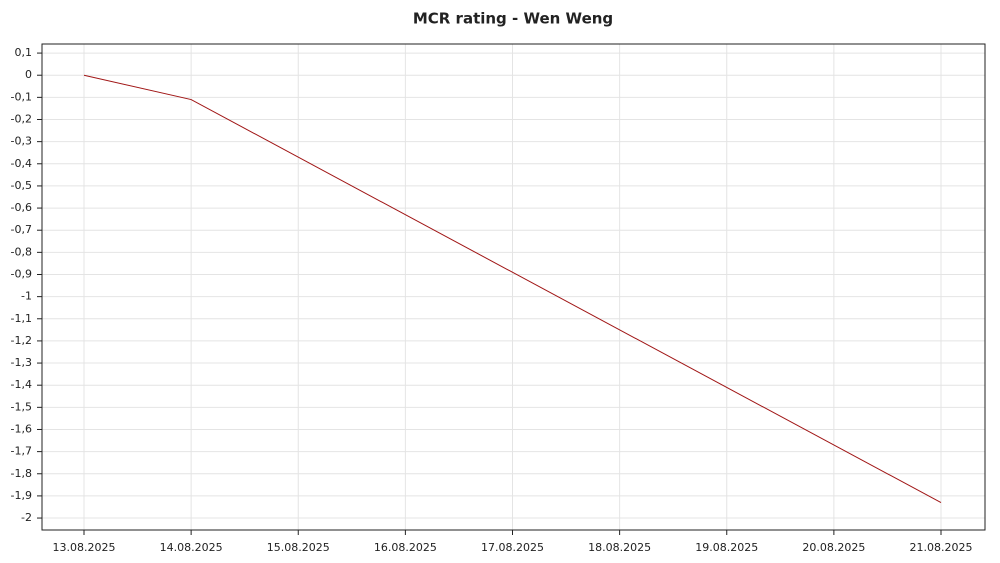 The width and height of the screenshot is (1000, 563). What do you see at coordinates (298, 547) in the screenshot?
I see `x-tick-label: 15.08.2025` at bounding box center [298, 547].